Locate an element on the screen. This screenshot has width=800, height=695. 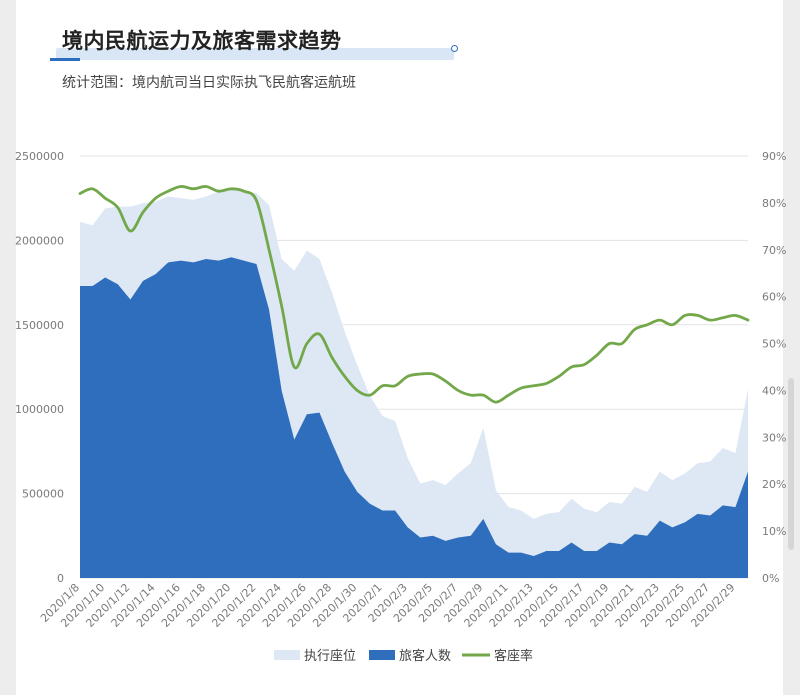
title-underline-dot is located at coordinates (454, 48).